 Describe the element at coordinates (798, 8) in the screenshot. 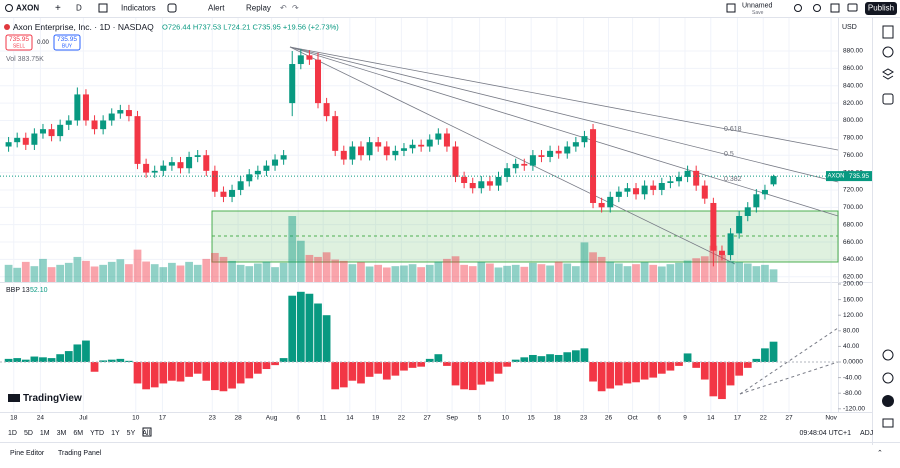

I see `quick-search` at that location.